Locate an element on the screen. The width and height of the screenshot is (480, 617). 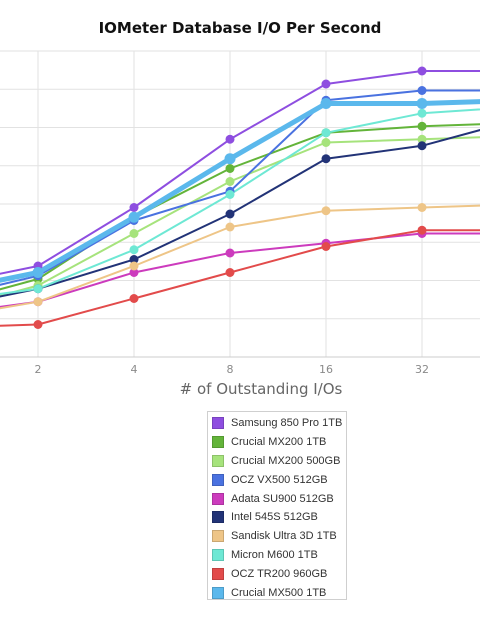
legend-label: Crucial MX500 1TB is located at coordinates (279, 592).